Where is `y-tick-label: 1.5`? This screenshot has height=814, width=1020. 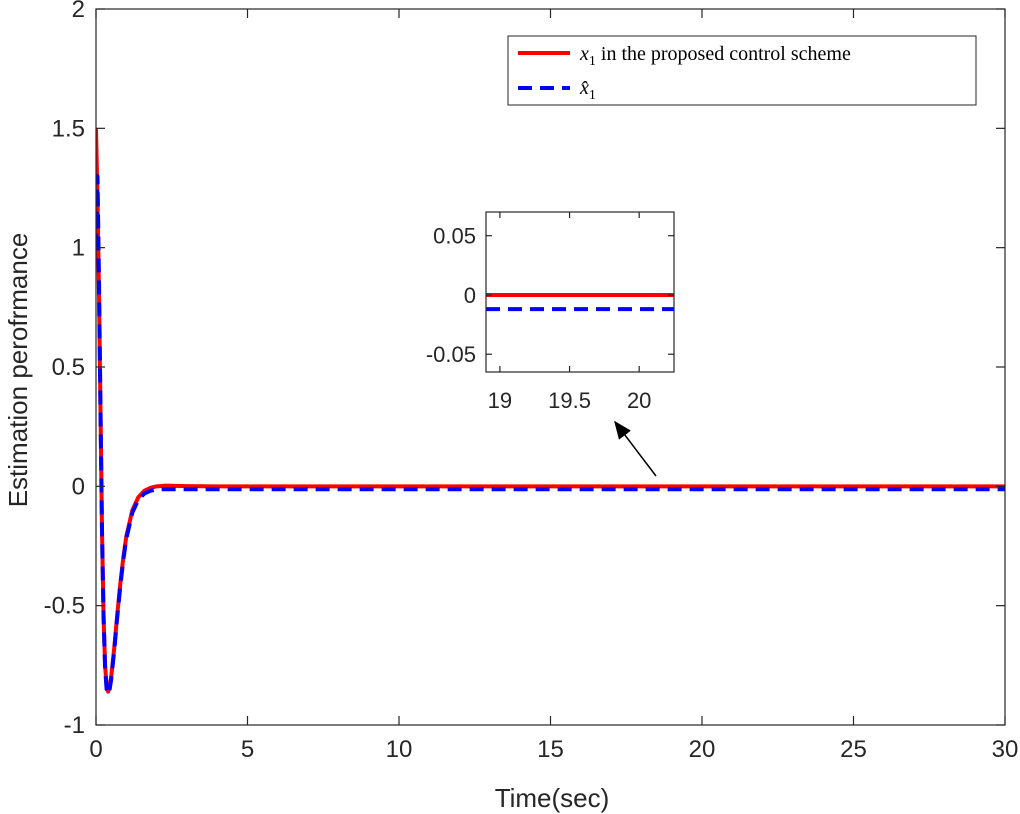 y-tick-label: 1.5 is located at coordinates (68, 128).